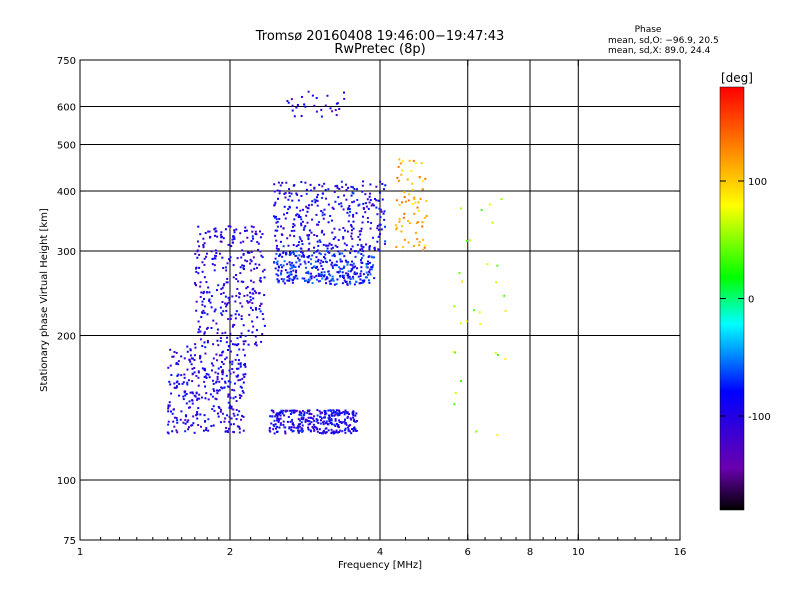 This screenshot has height=600, width=800. Describe the element at coordinates (680, 552) in the screenshot. I see `x-tick-label: 16` at that location.